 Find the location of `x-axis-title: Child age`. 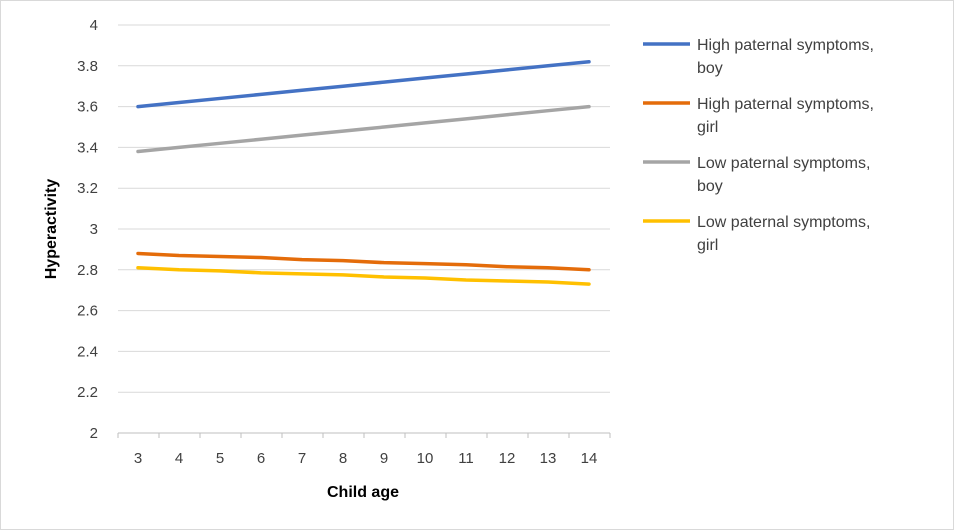

x-axis-title: Child age is located at coordinates (363, 492).